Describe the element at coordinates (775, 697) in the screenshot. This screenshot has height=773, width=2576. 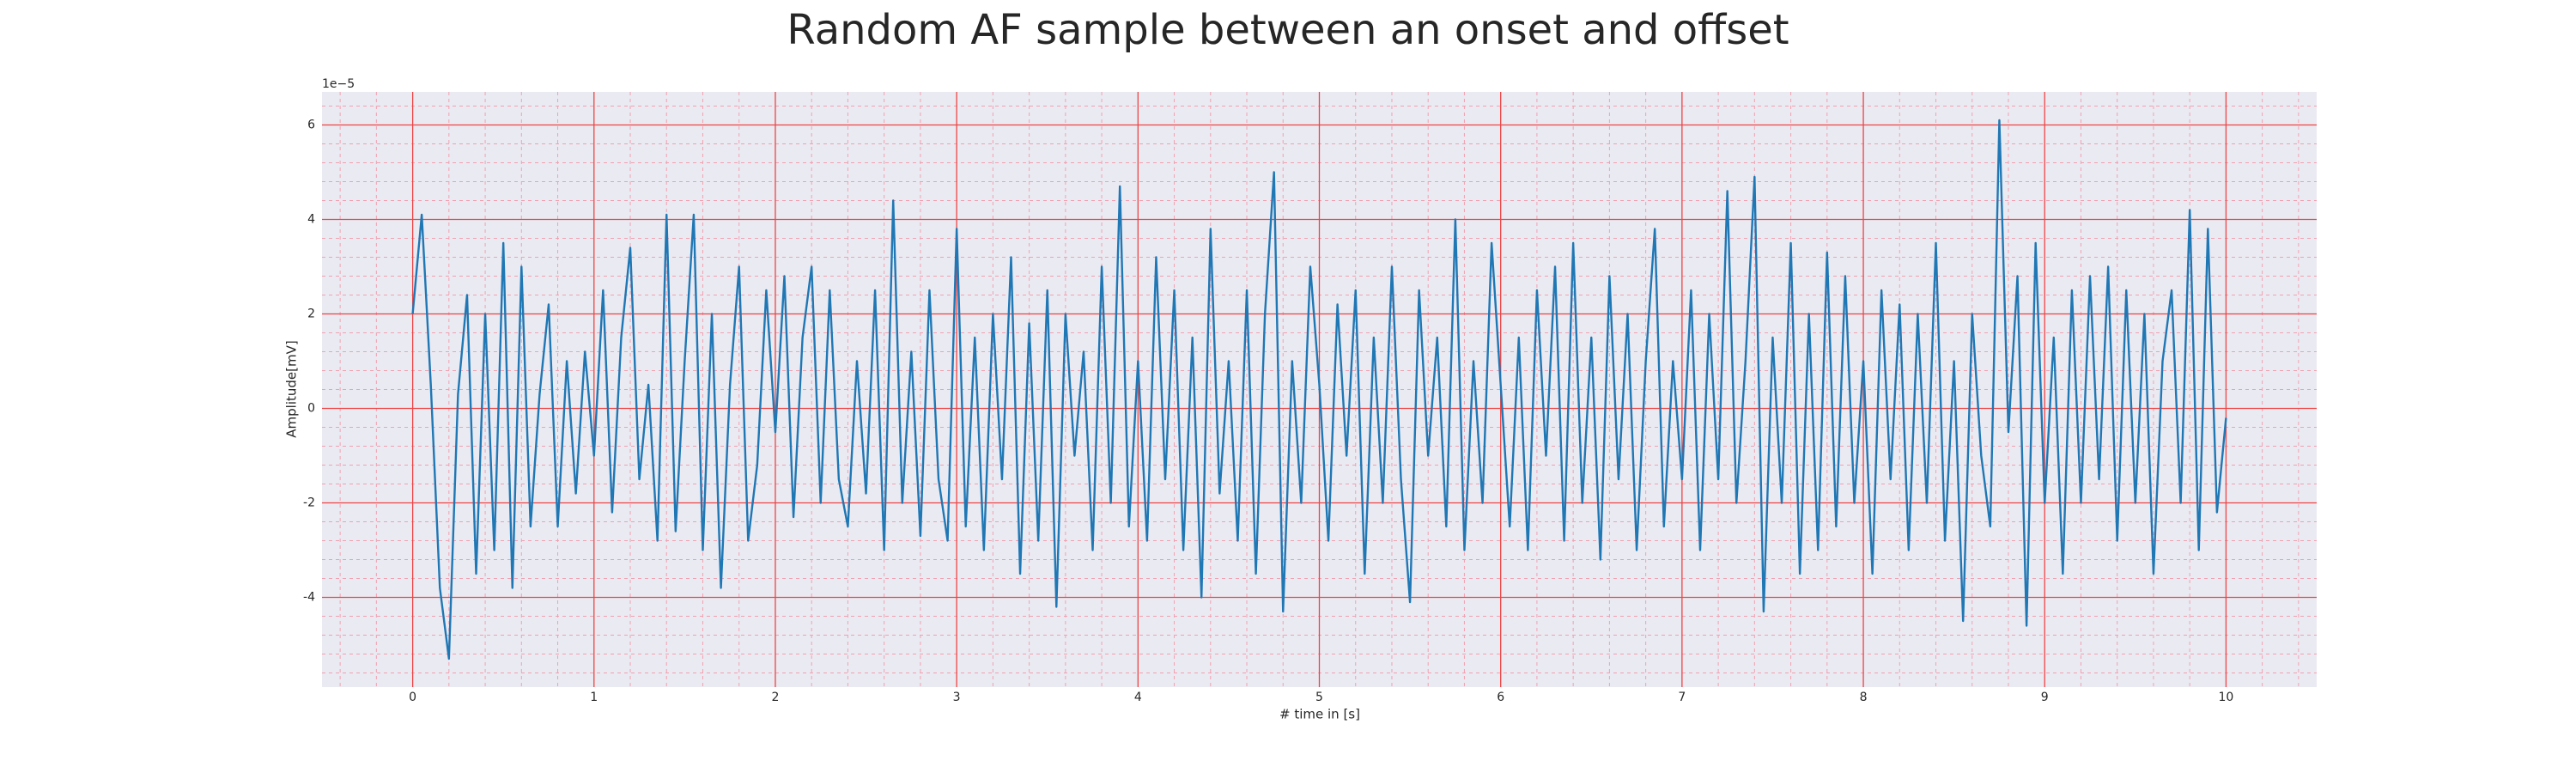
I see `x-tick-label: 2` at that location.